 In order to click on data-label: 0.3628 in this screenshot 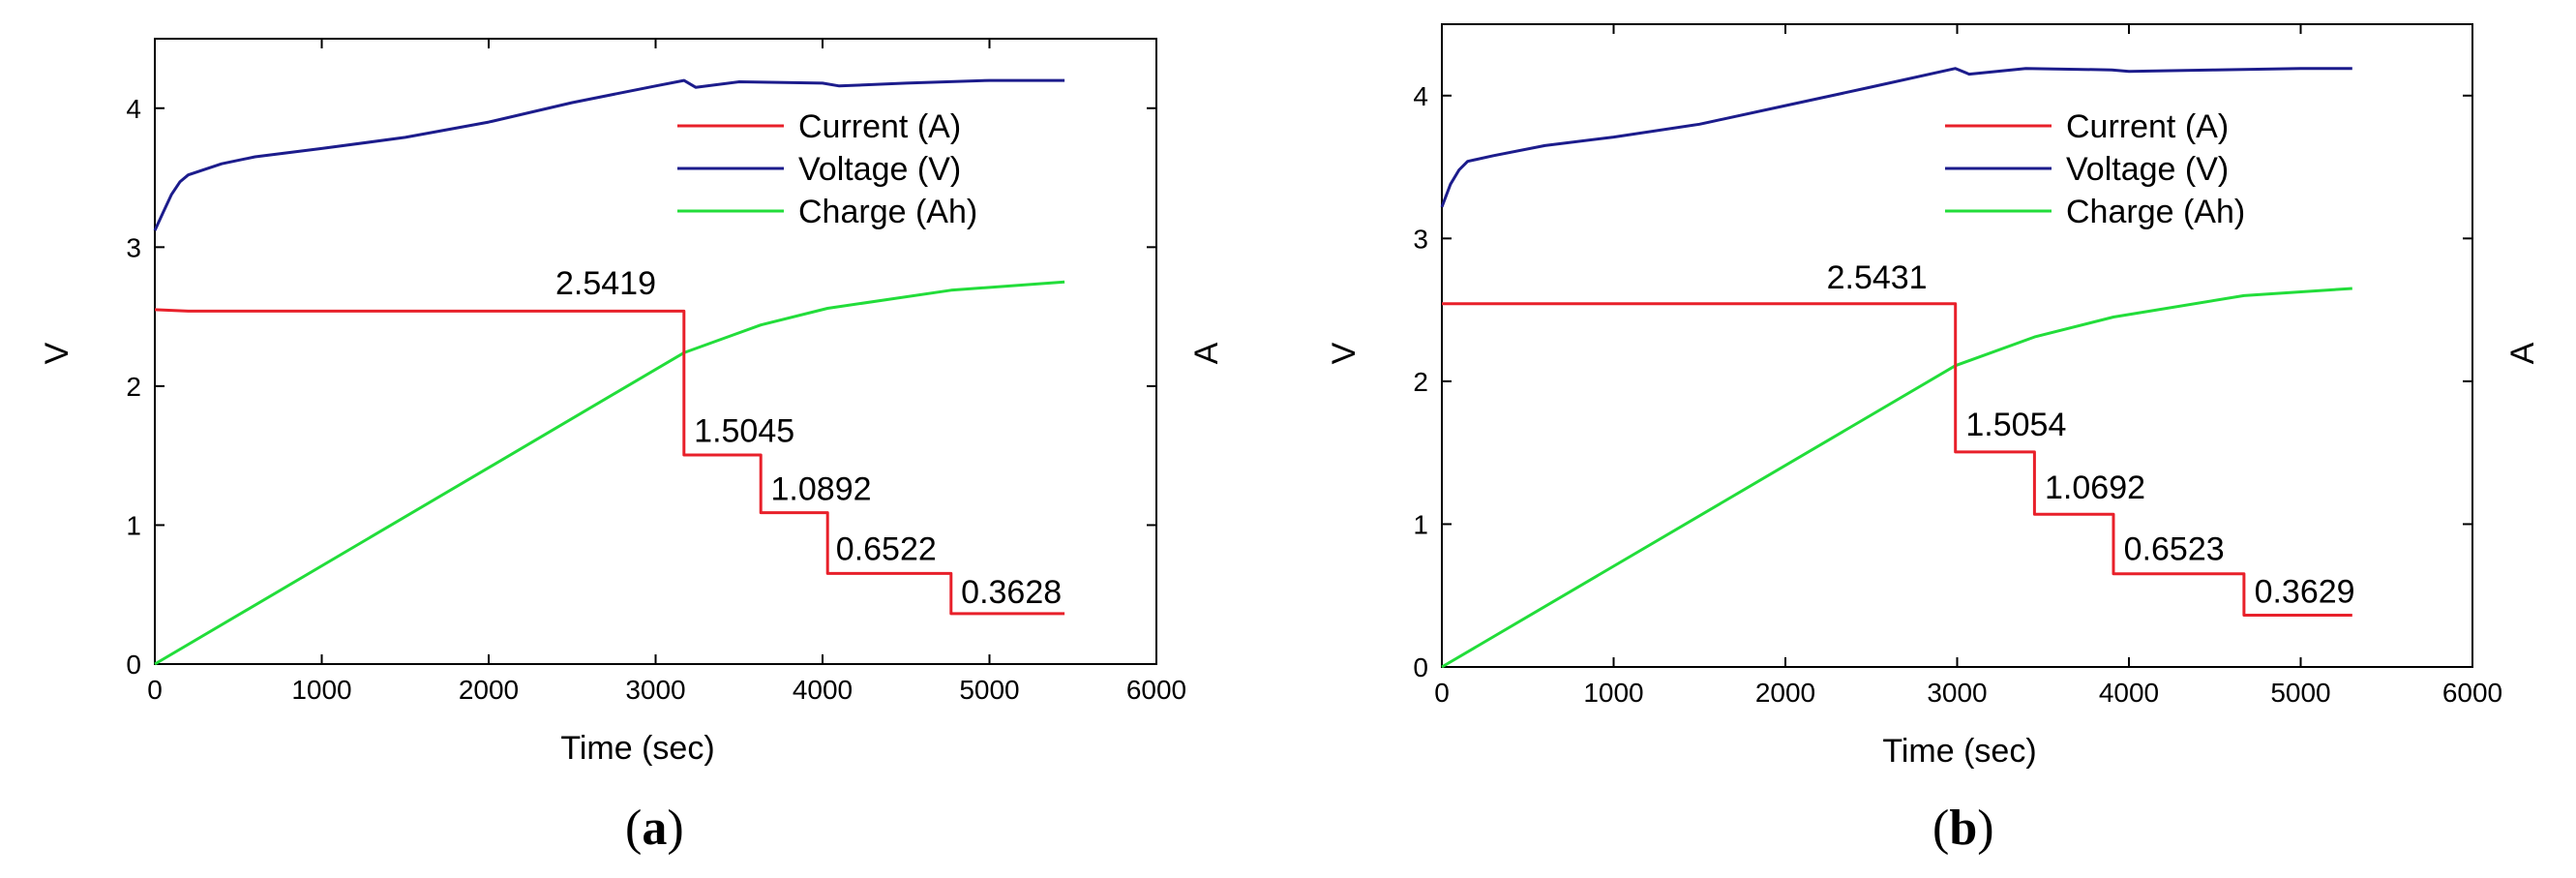, I will do `click(1011, 592)`.